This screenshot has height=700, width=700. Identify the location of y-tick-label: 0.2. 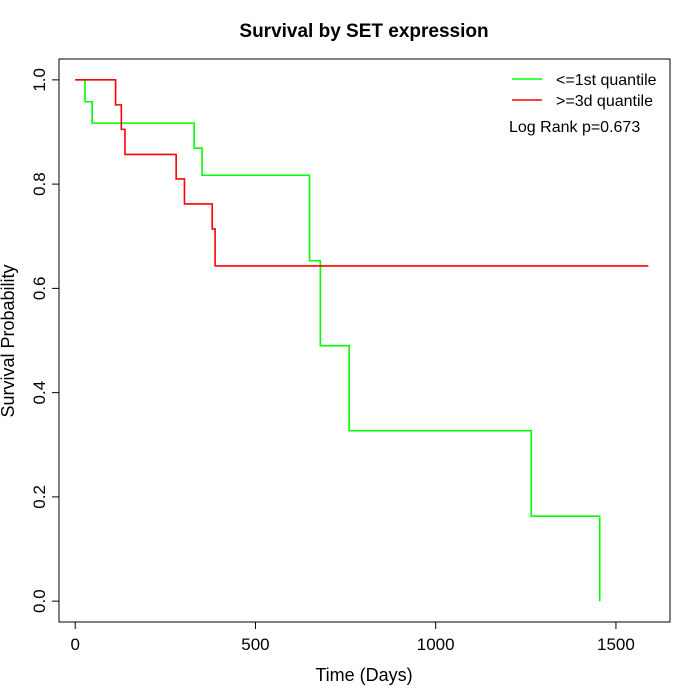
(39, 497).